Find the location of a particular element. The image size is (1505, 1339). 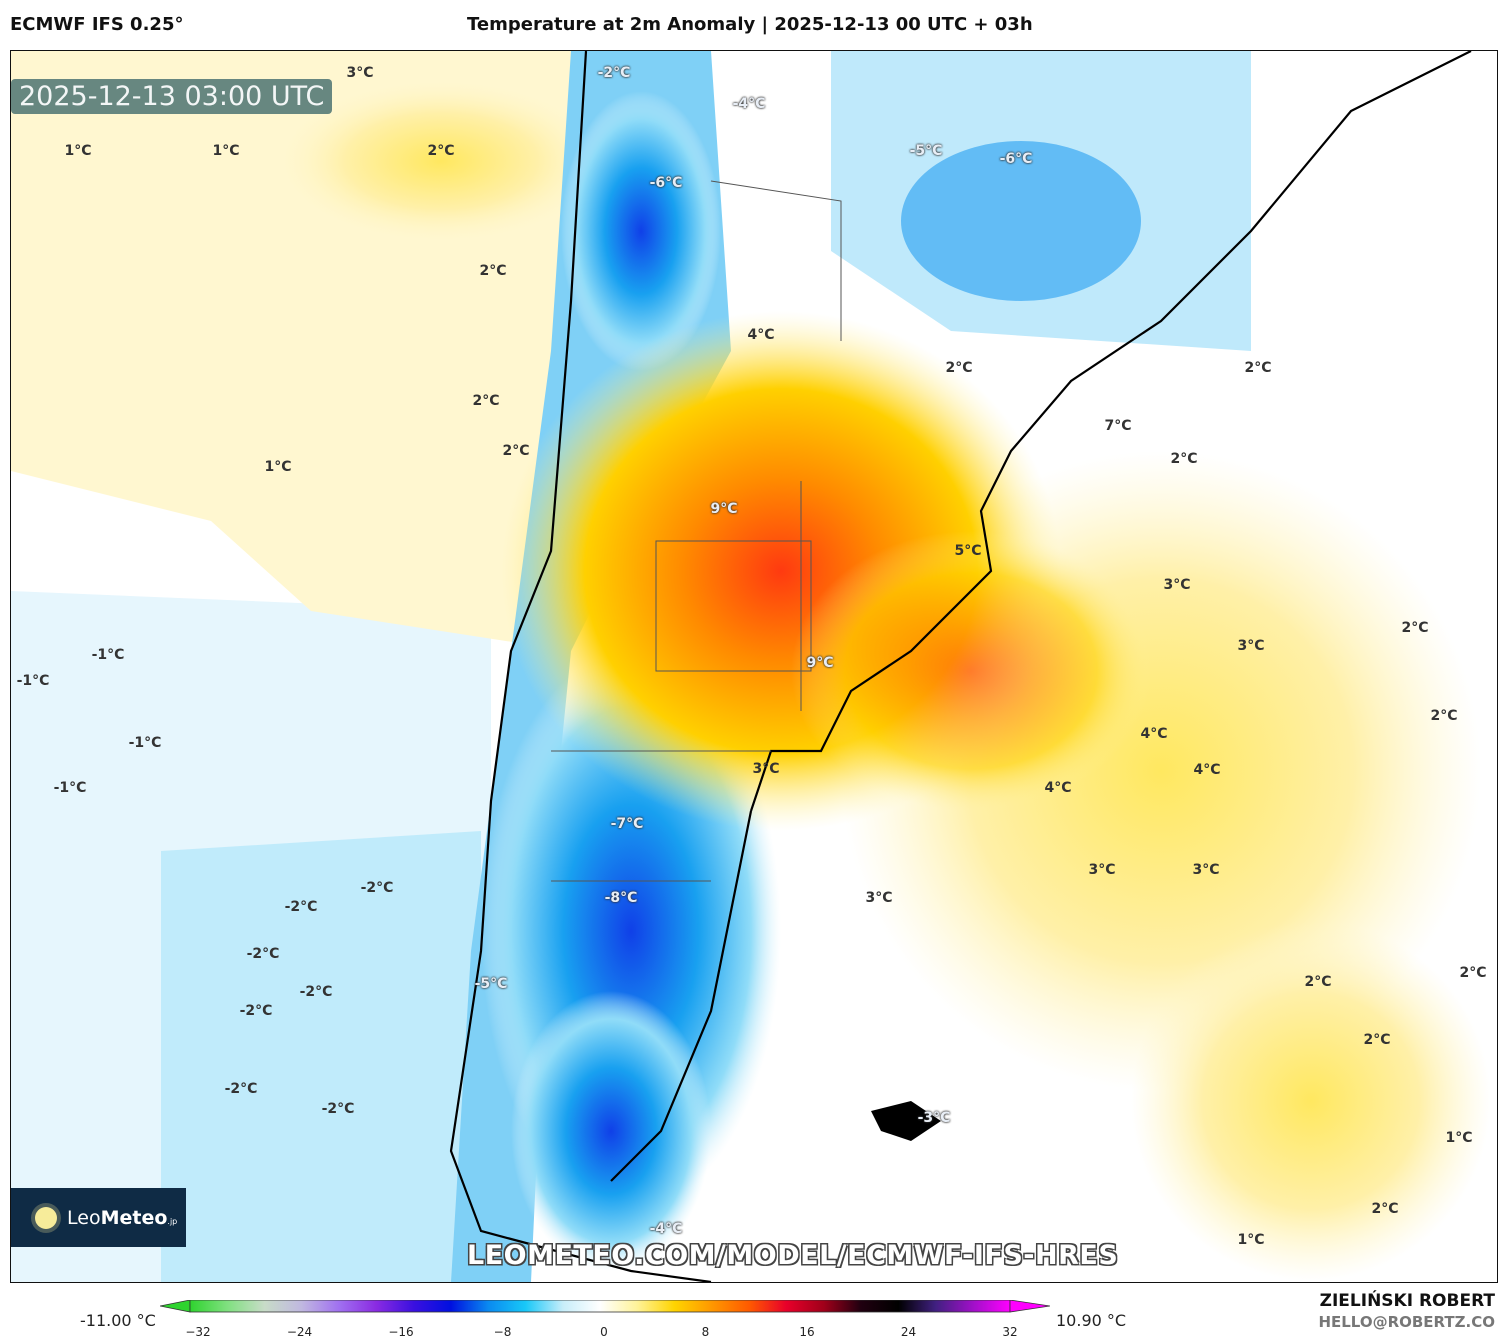

colorbar-tick: −24 is located at coordinates (299, 1332).